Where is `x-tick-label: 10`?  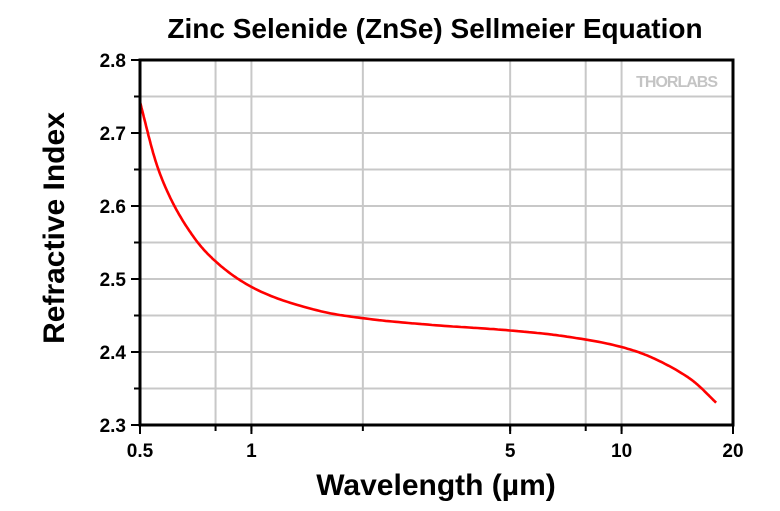 x-tick-label: 10 is located at coordinates (621, 451).